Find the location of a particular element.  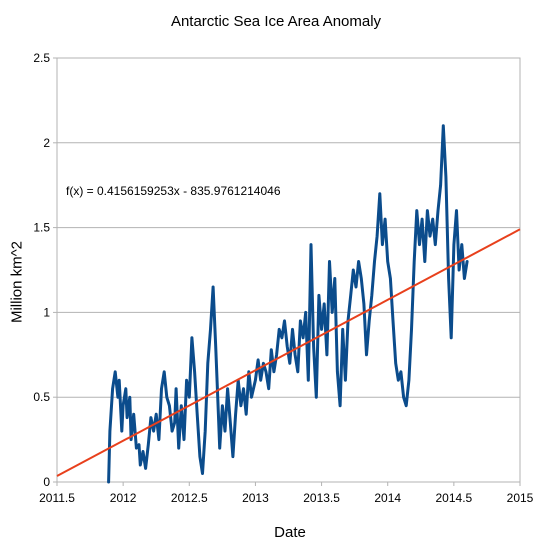

x-tick-label: 2012 is located at coordinates (123, 498).